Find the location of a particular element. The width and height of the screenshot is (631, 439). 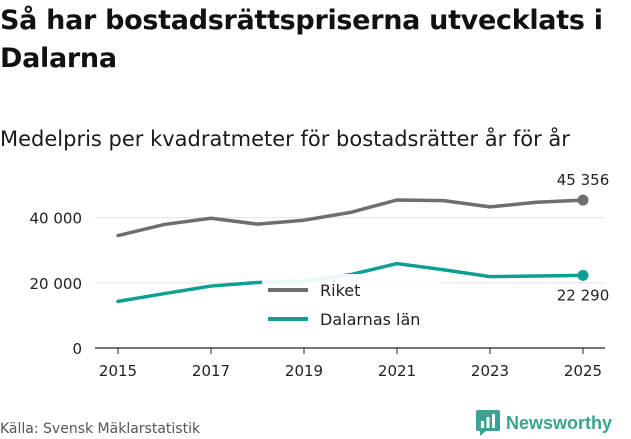

newsworthy-logo: Newsworthy is located at coordinates (544, 423).